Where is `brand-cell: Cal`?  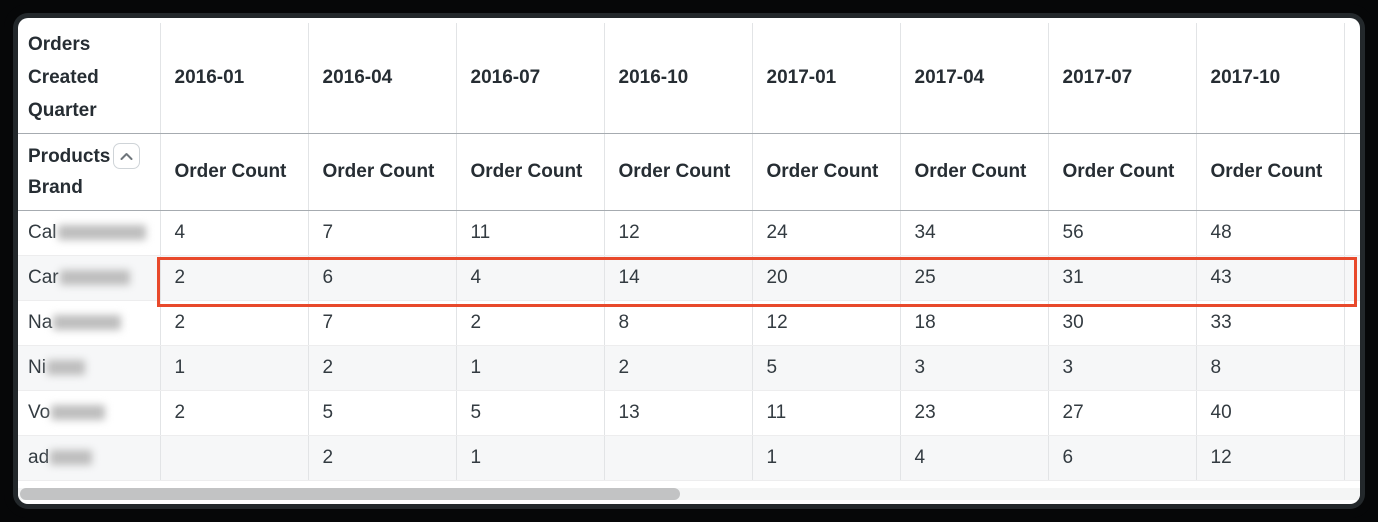 brand-cell: Cal is located at coordinates (89, 233).